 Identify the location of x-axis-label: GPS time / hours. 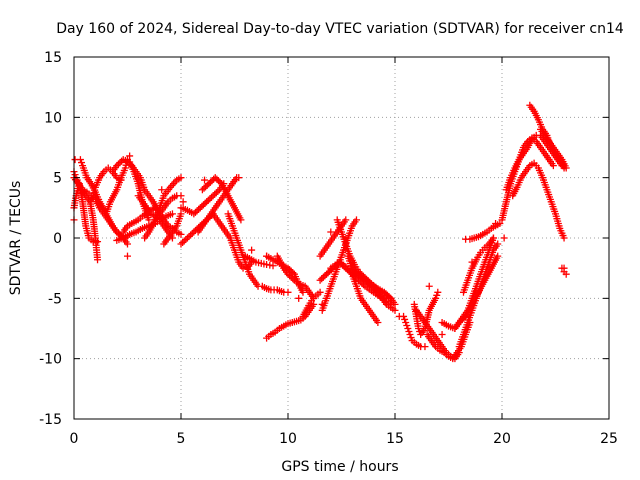
(339, 467).